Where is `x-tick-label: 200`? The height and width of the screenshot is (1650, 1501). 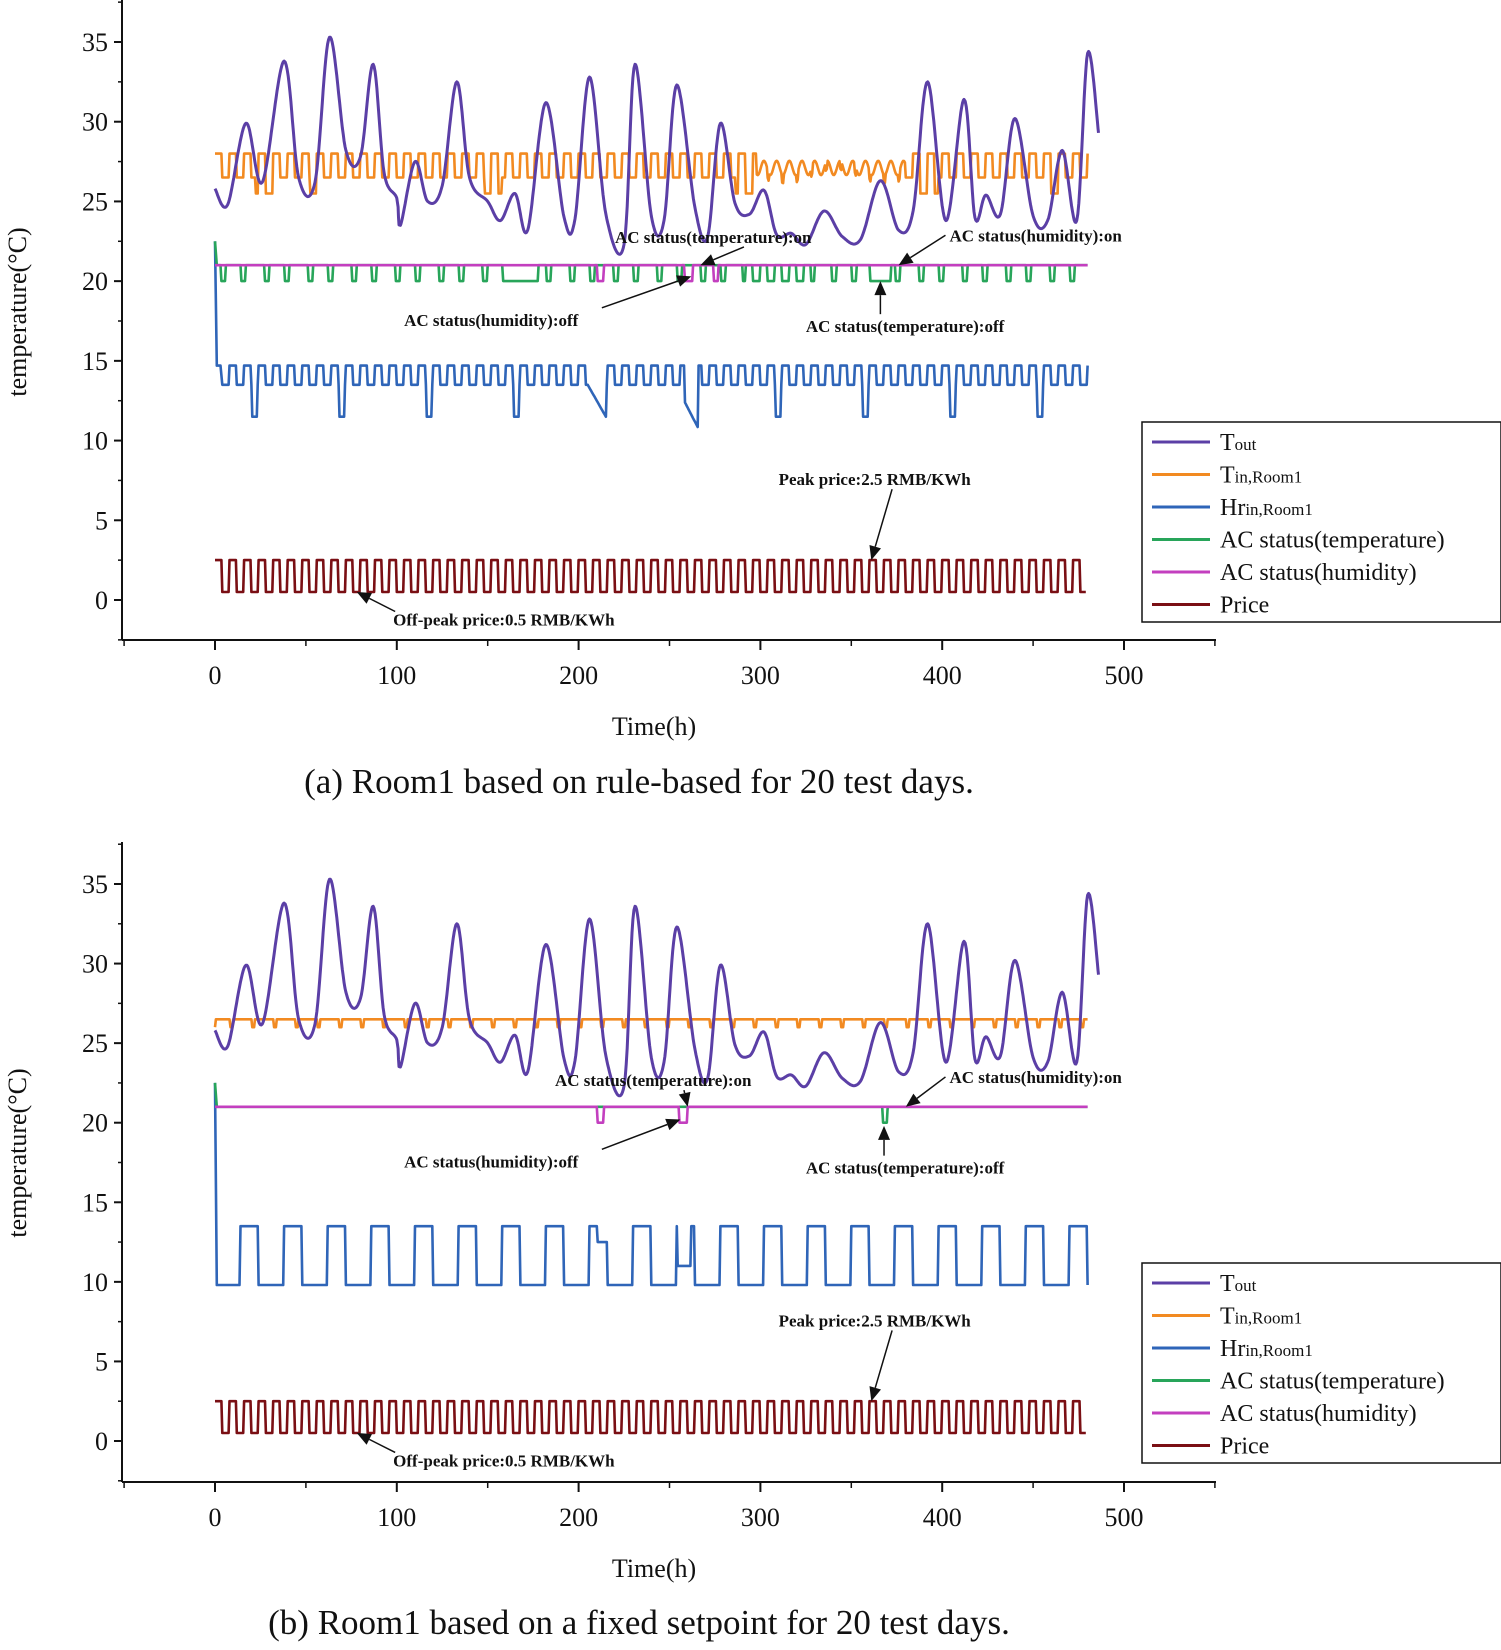
x-tick-label: 200 is located at coordinates (578, 1517).